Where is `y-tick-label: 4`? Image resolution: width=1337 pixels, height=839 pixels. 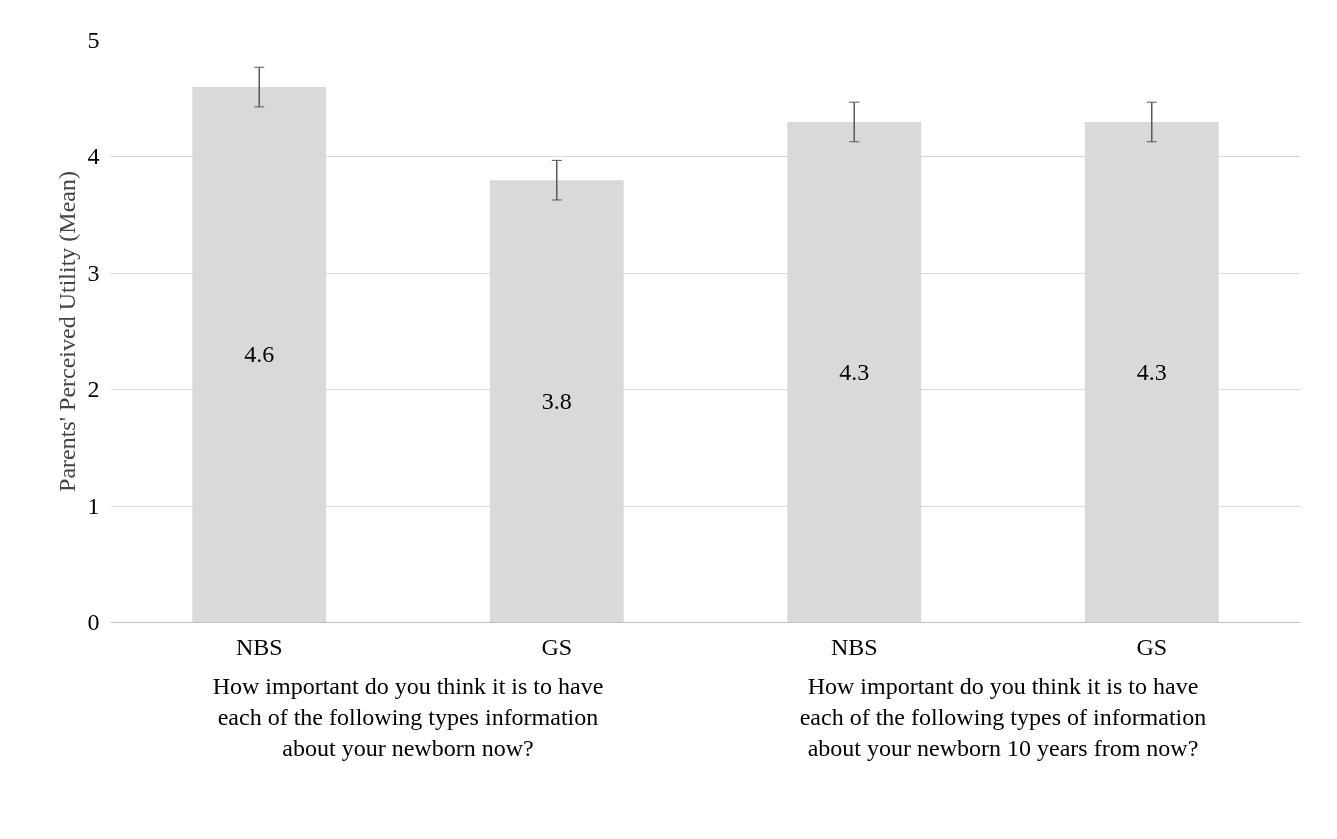 y-tick-label: 4 is located at coordinates (93, 156).